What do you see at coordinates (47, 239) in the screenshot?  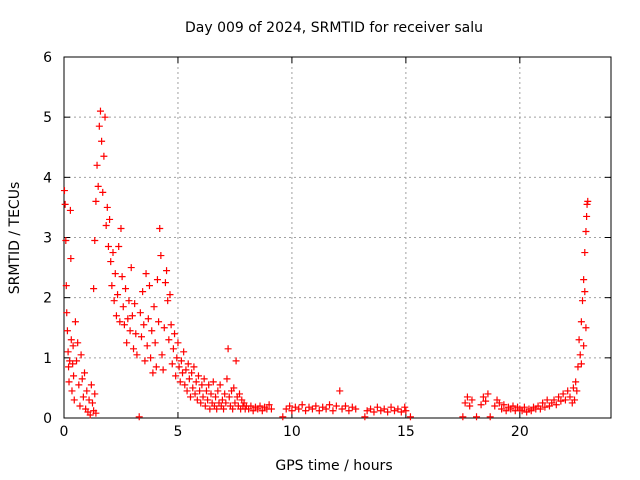 I see `y-tick-label: 3` at bounding box center [47, 239].